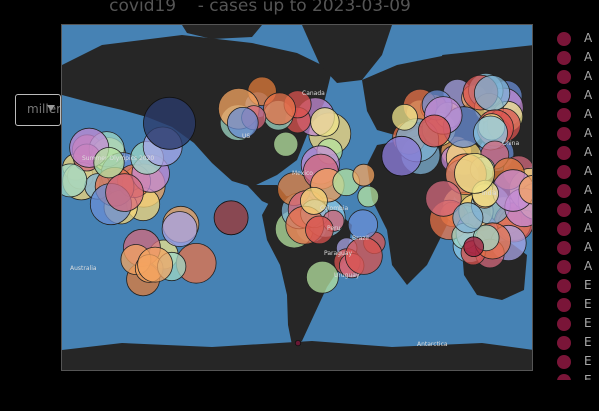 The image size is (599, 411). I want to click on map-label: Paraguay, so click(338, 253).